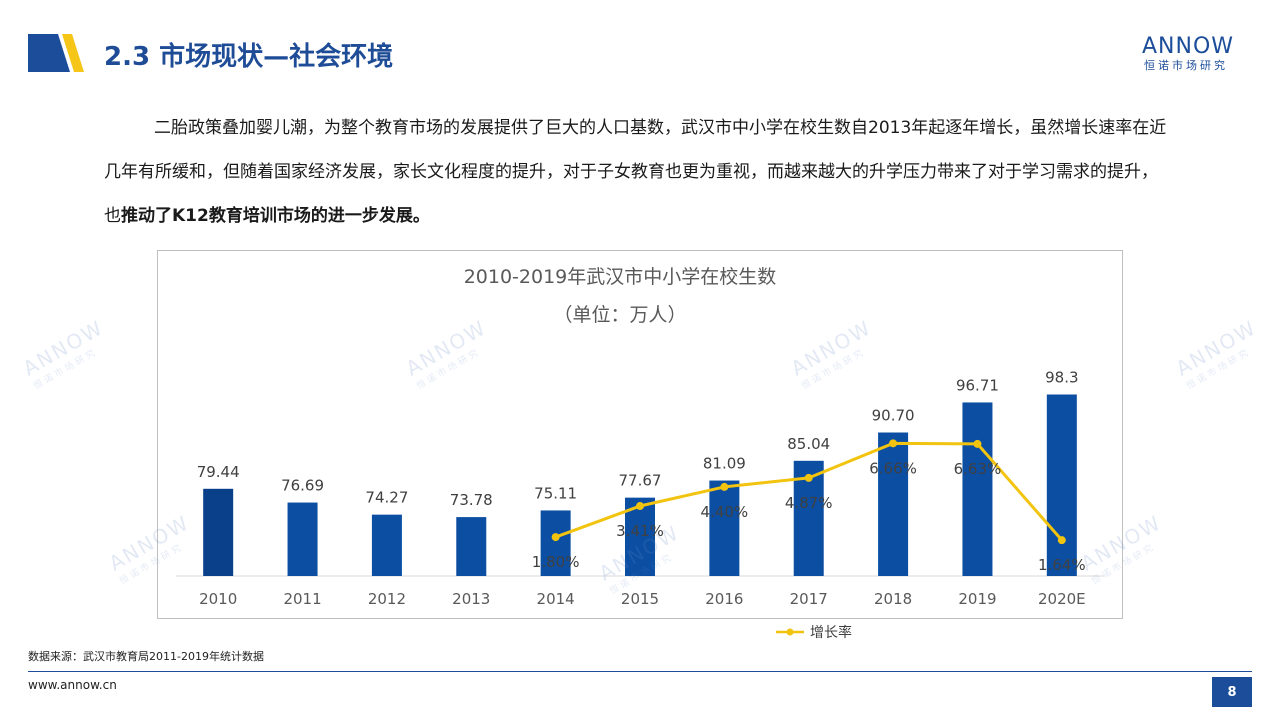  I want to click on bar-data-label: 73.78, so click(471, 500).